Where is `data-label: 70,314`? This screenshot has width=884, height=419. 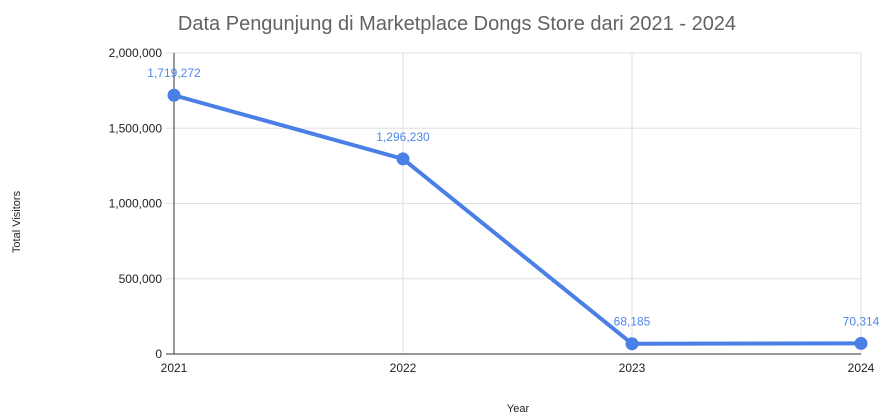 data-label: 70,314 is located at coordinates (861, 321).